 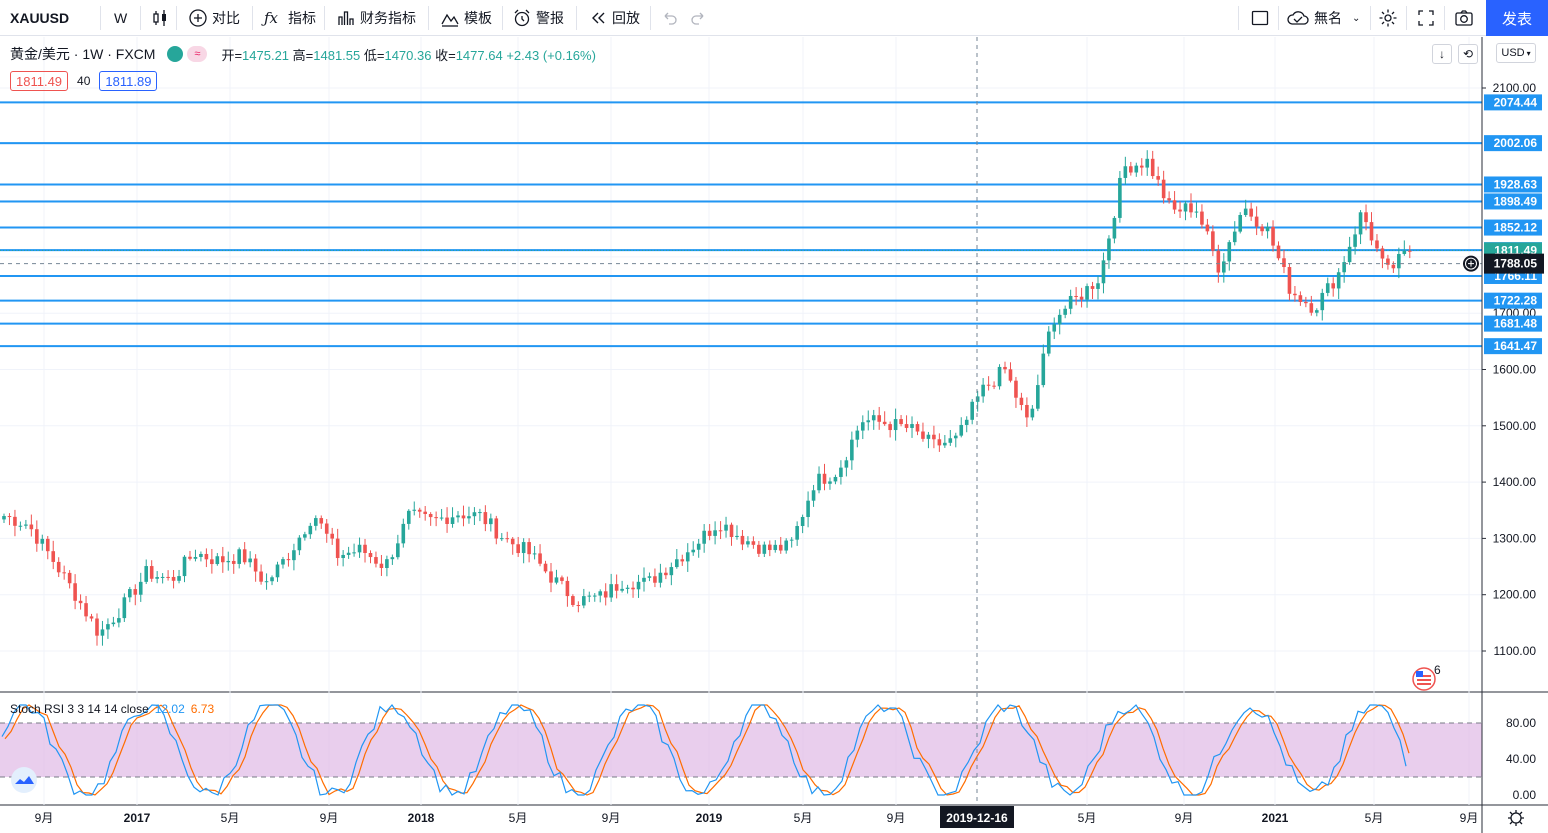 I want to click on scroll-down-button: ↓, so click(x=1442, y=54).